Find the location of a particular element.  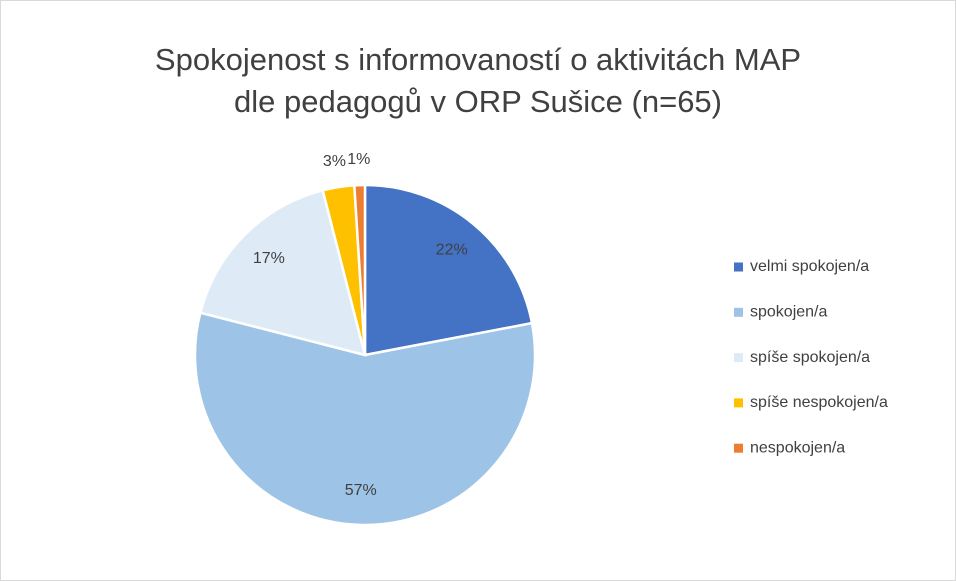

data-label: 17% is located at coordinates (269, 258).